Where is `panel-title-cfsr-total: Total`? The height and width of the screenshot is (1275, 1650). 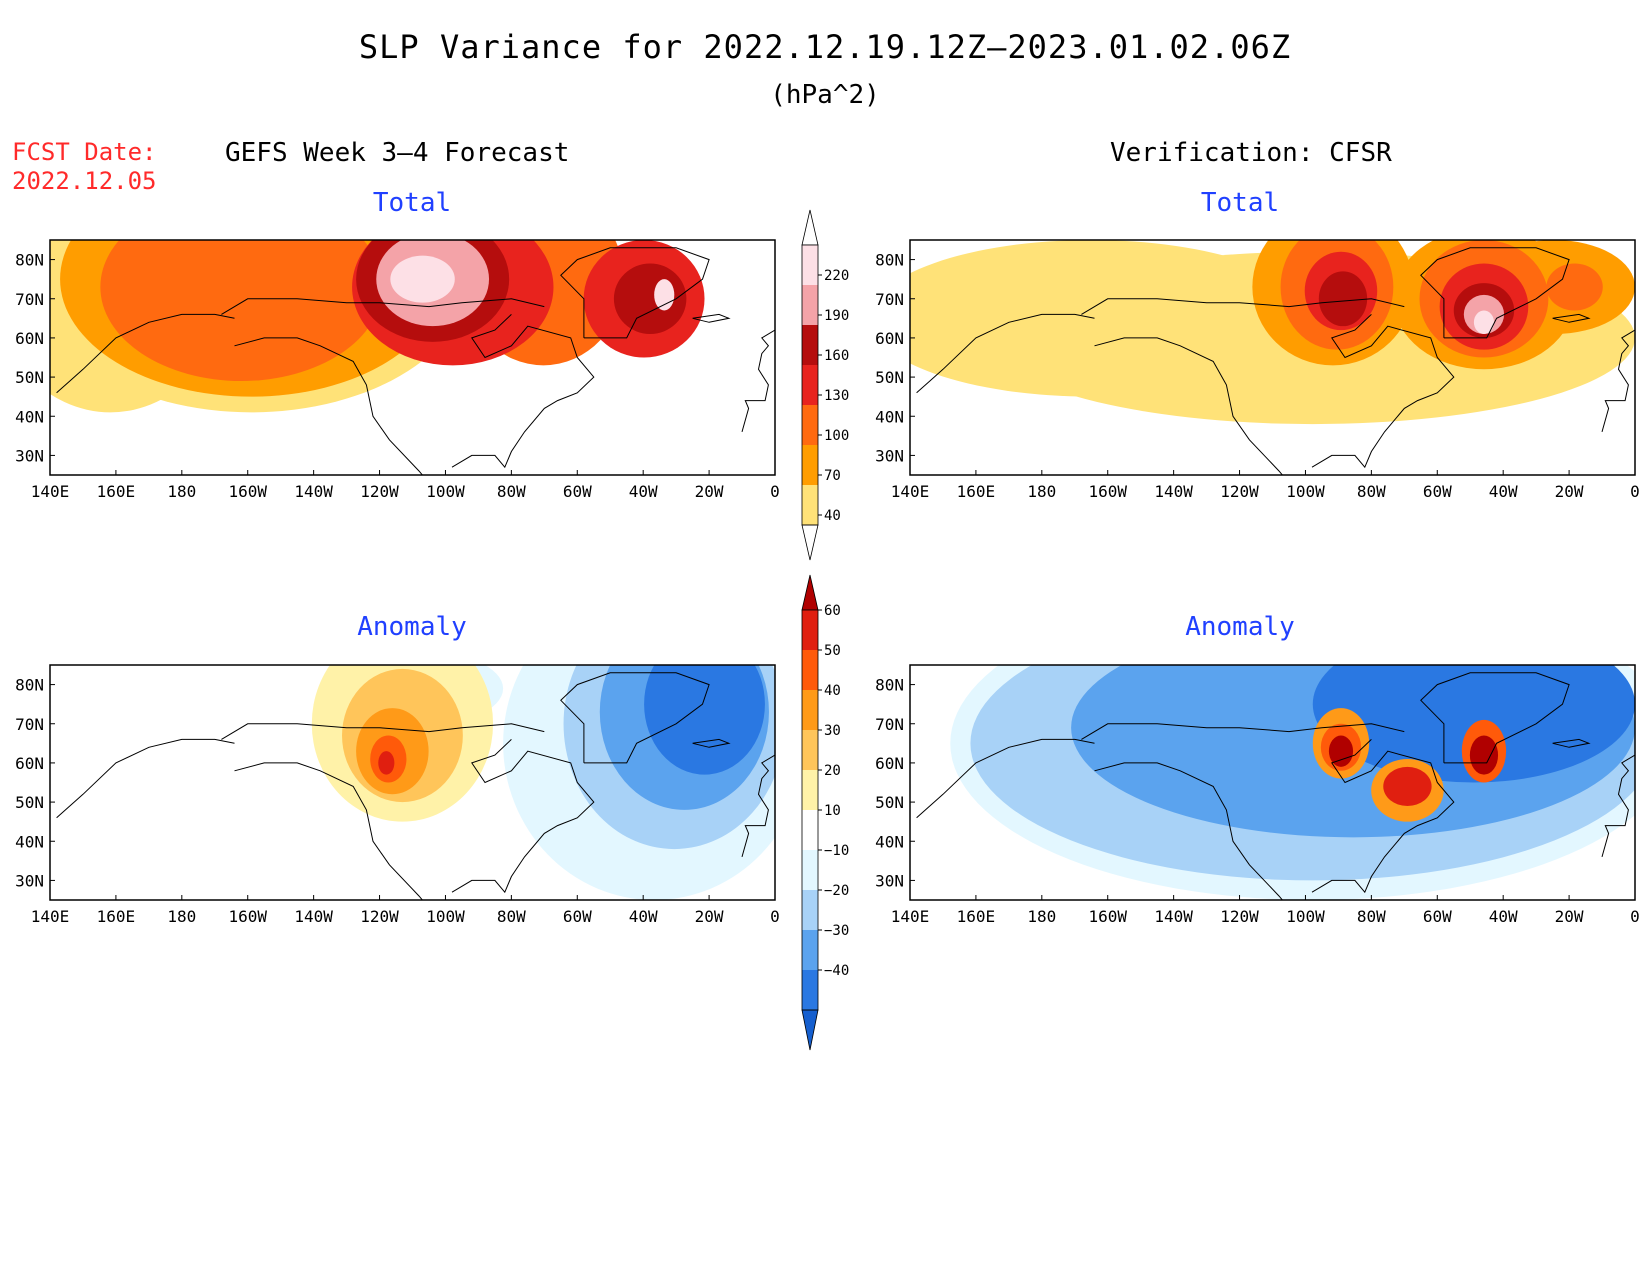 panel-title-cfsr-total: Total is located at coordinates (1240, 203).